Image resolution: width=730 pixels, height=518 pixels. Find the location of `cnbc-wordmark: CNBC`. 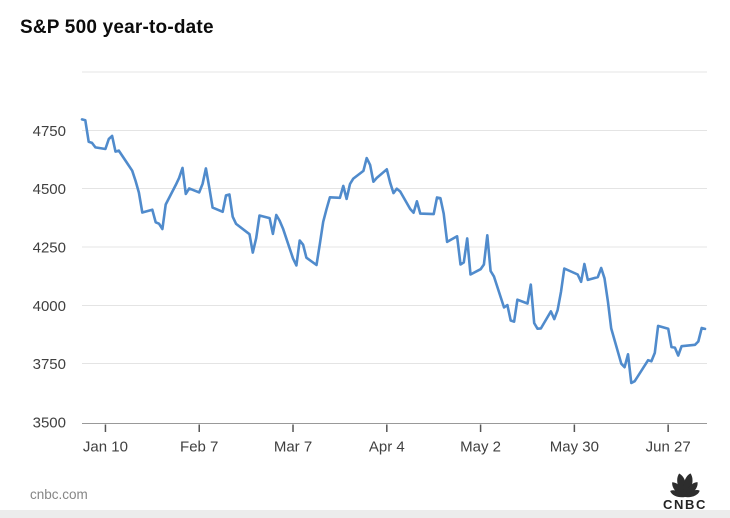

cnbc-wordmark: CNBC is located at coordinates (685, 504).